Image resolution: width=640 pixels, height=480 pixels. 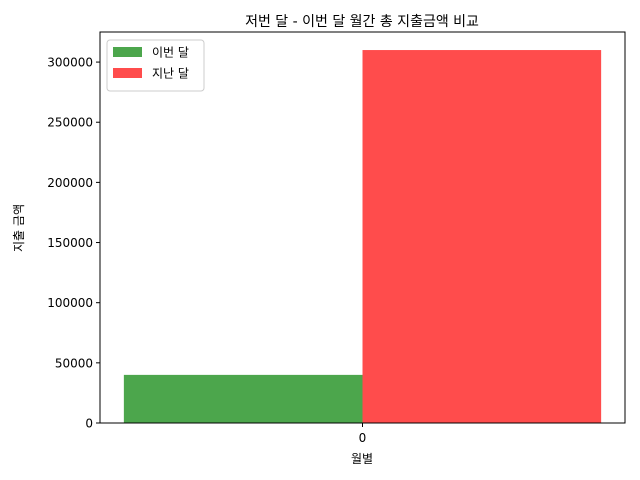 I want to click on x-tick-label: 0, so click(x=363, y=438).